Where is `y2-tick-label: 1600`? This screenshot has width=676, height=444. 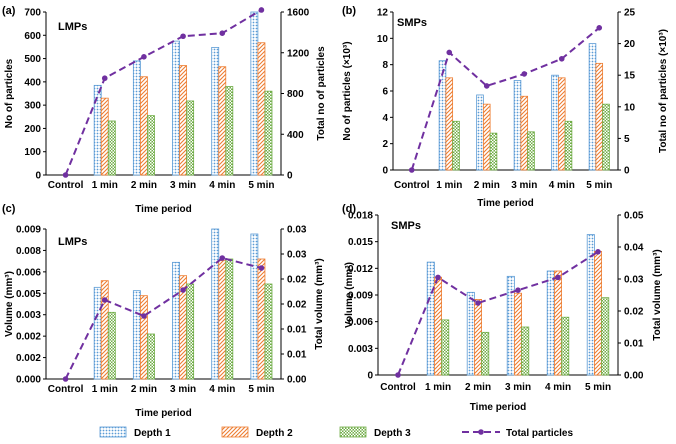 y2-tick-label: 1600 is located at coordinates (298, 13).